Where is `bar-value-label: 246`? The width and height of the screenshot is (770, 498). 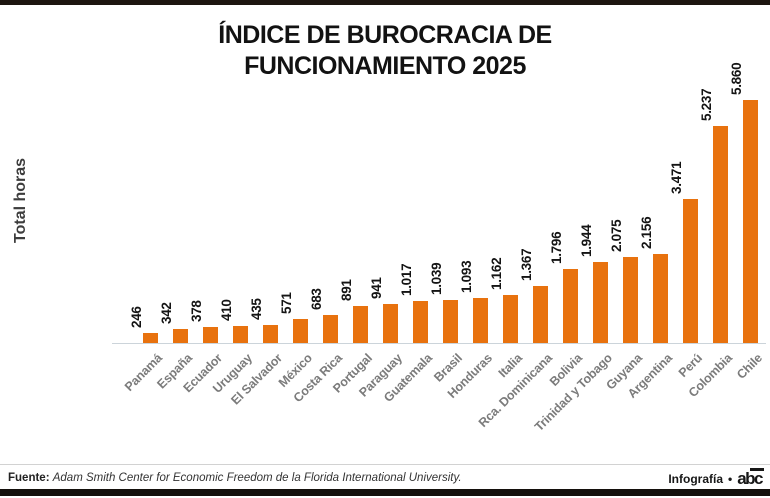
bar-value-label: 246 is located at coordinates (136, 317).